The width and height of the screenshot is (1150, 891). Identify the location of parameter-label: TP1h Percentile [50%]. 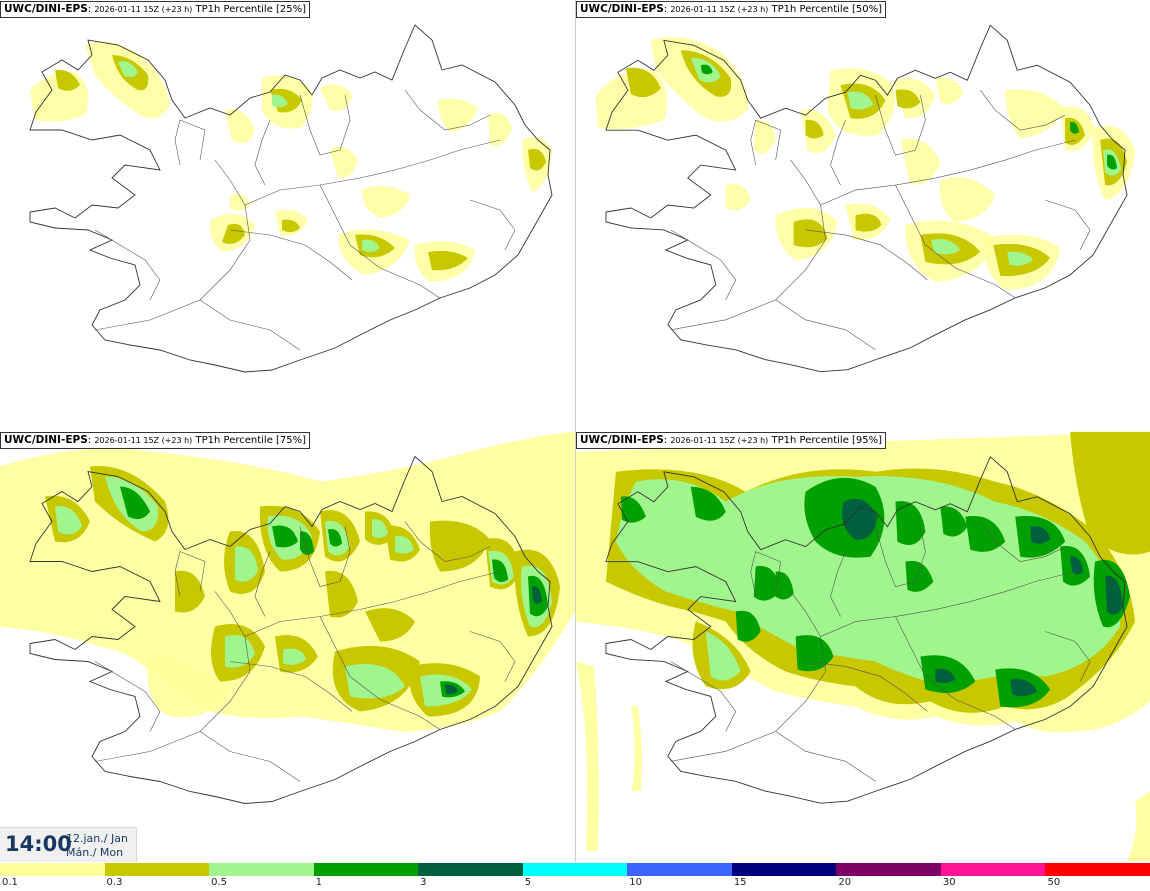
(827, 9).